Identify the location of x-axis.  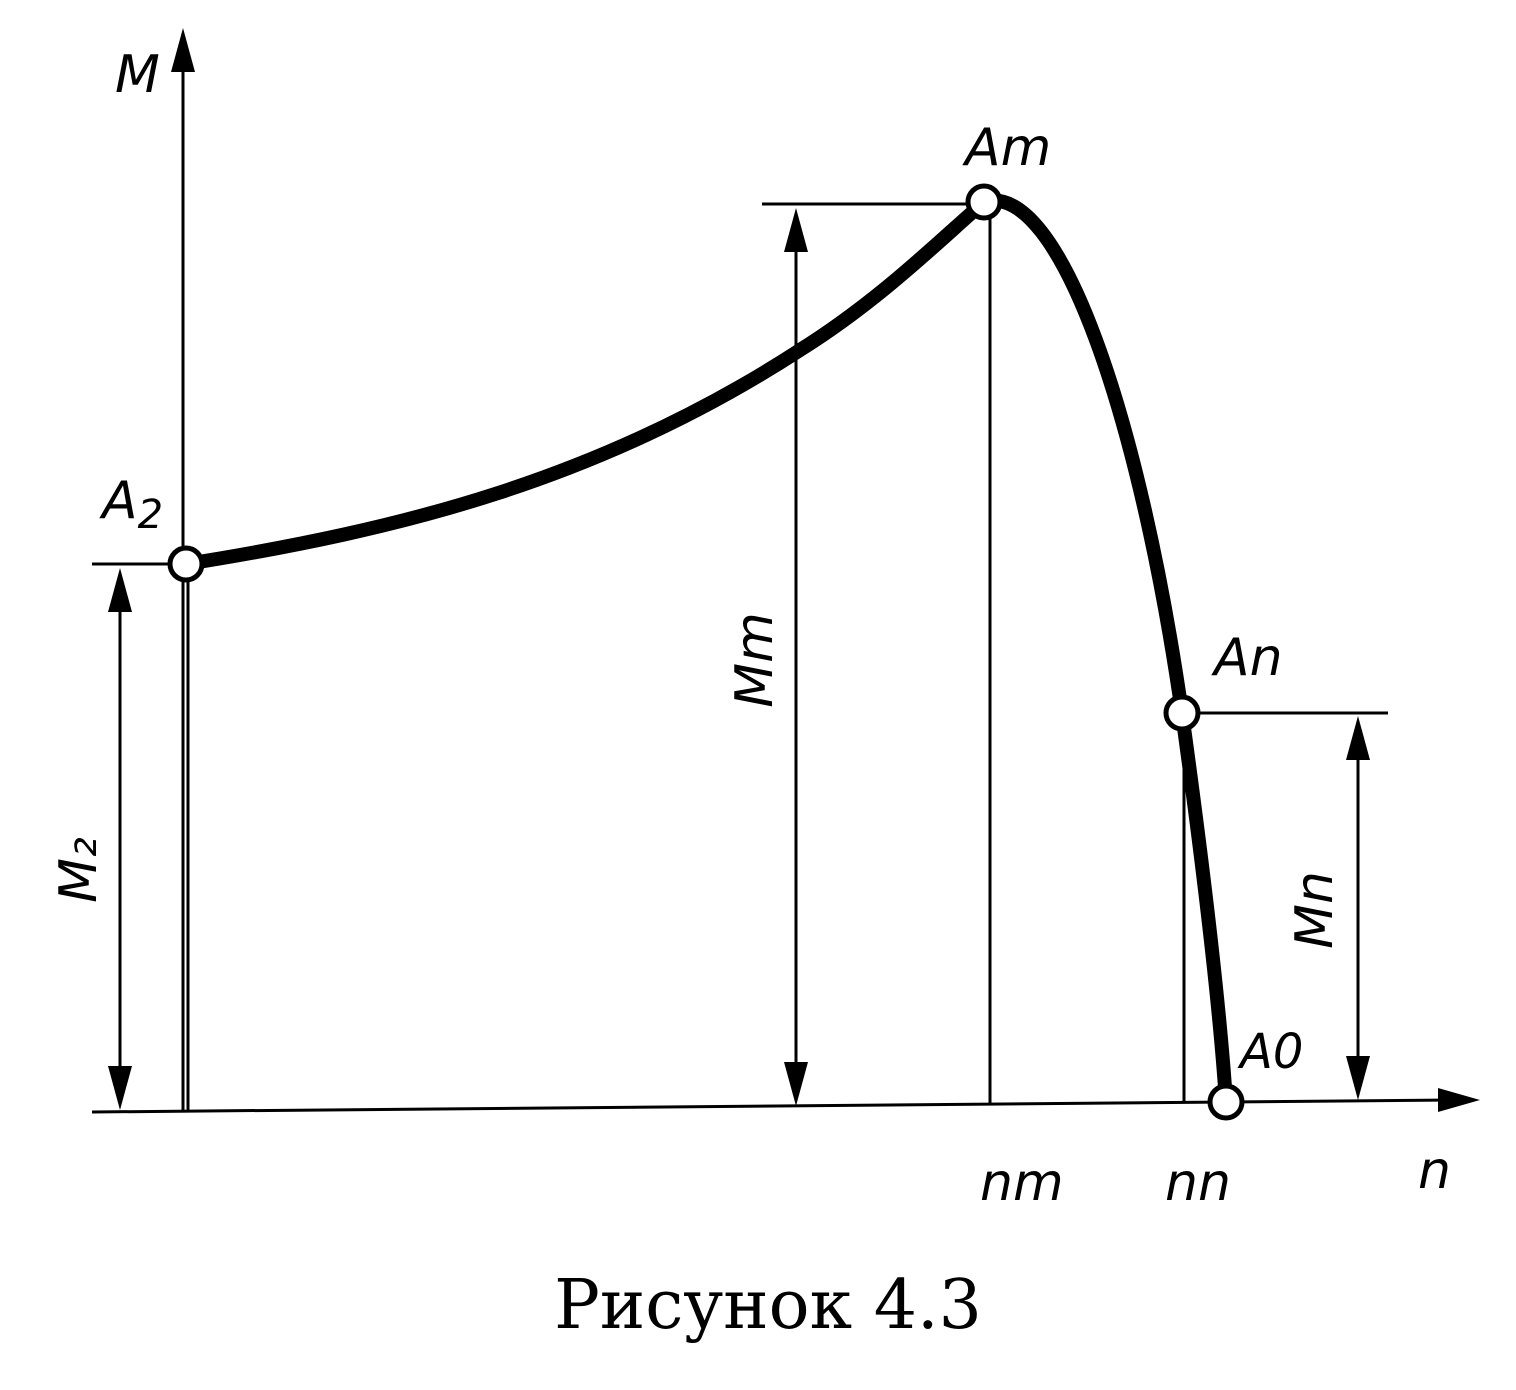
(772, 1106).